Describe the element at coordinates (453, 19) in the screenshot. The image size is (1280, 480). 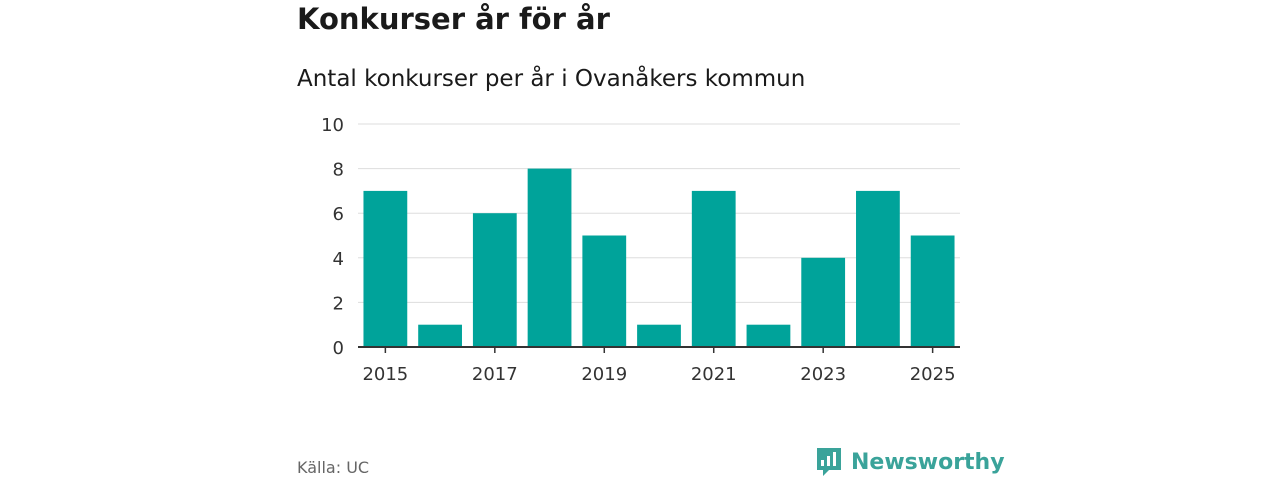
I see `chart-title: Konkurser år för år` at that location.